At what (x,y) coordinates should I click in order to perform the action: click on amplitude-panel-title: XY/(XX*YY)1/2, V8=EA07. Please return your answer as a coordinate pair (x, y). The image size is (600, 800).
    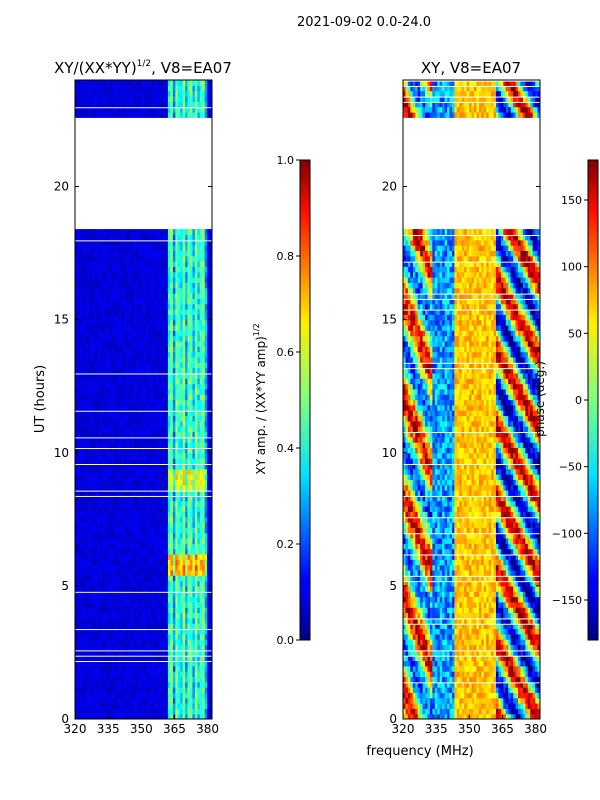
    Looking at the image, I should click on (143, 68).